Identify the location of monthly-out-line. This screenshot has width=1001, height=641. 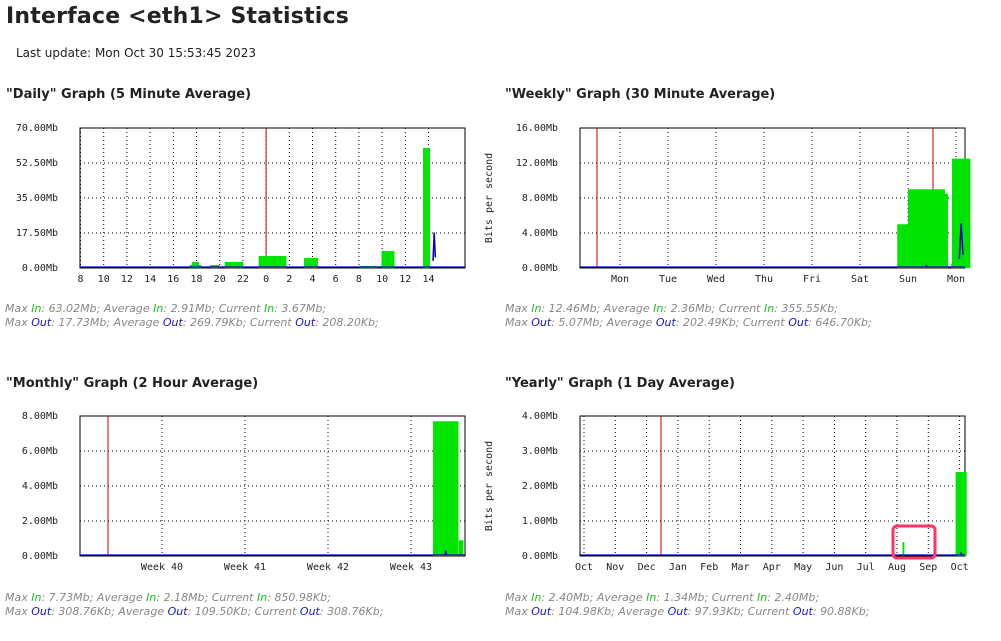
(446, 552).